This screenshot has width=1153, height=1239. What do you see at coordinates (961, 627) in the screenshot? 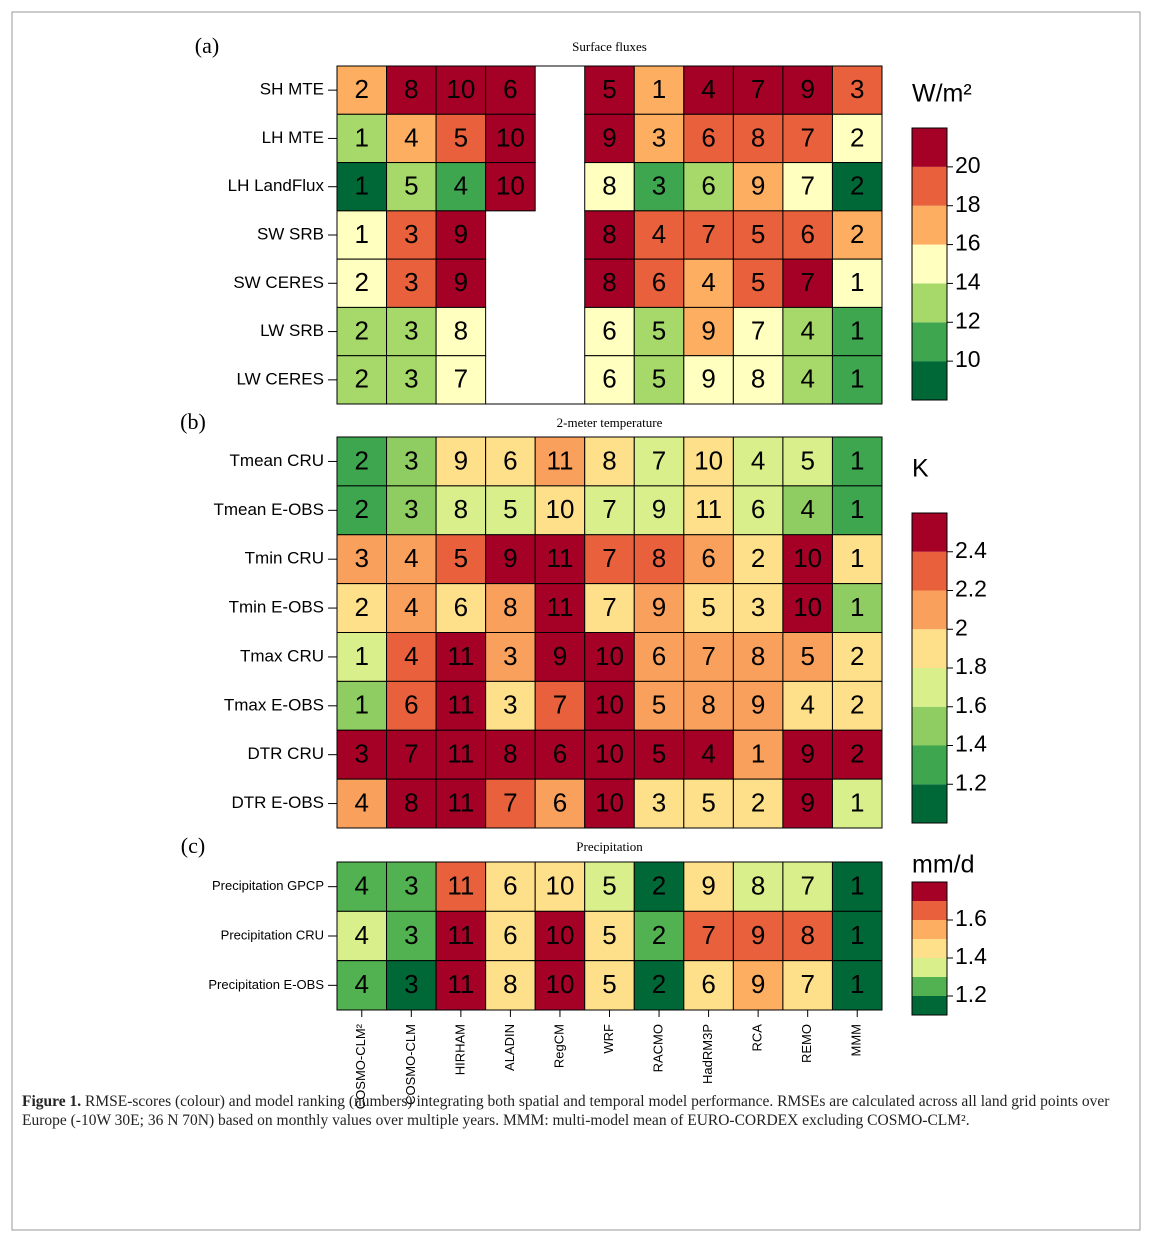
I see `colorbar-tick-label: 2` at bounding box center [961, 627].